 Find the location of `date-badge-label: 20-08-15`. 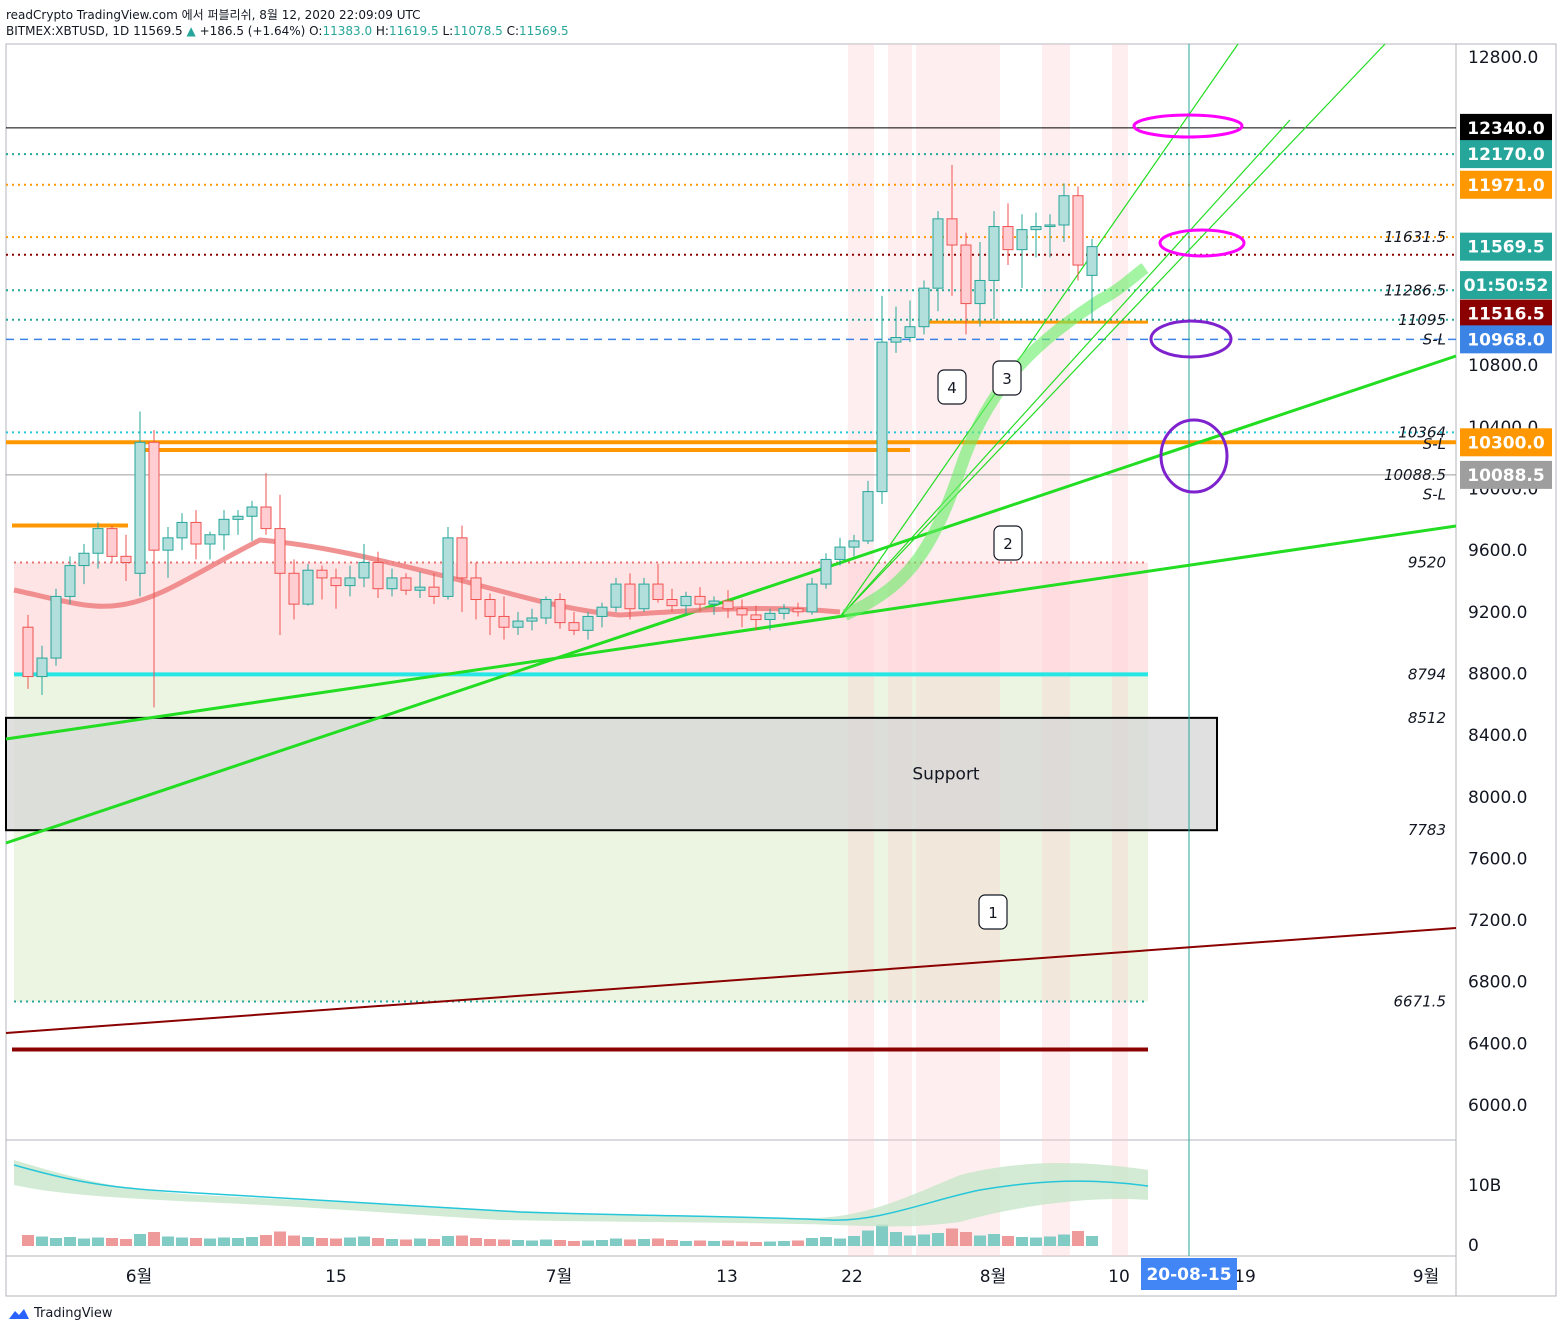

date-badge-label: 20-08-15 is located at coordinates (1188, 1275).